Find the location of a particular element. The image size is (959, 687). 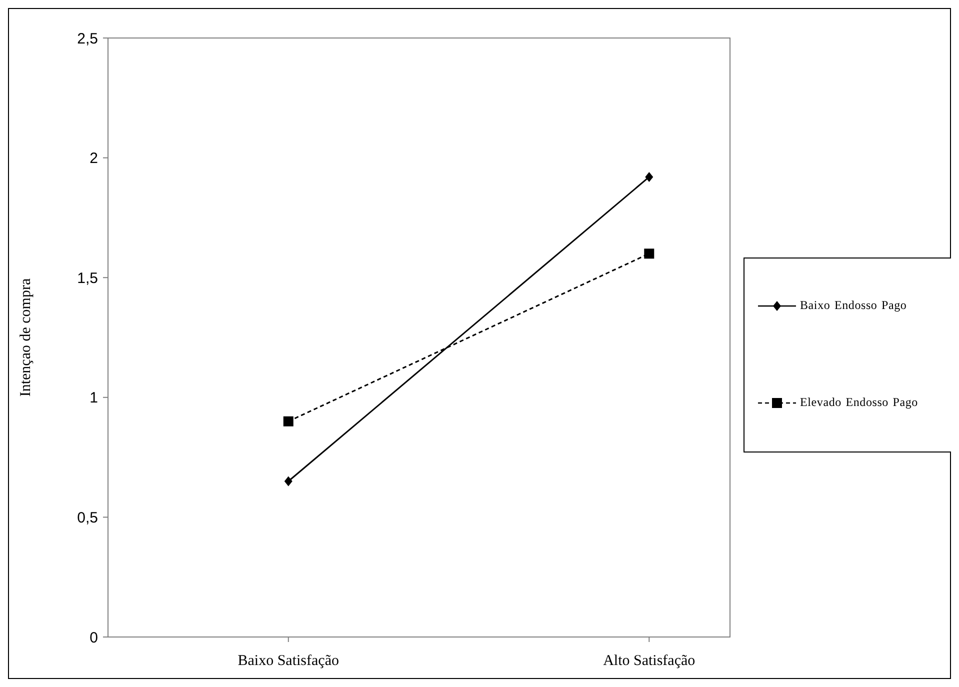

y-tick-label: 2 is located at coordinates (94, 159).